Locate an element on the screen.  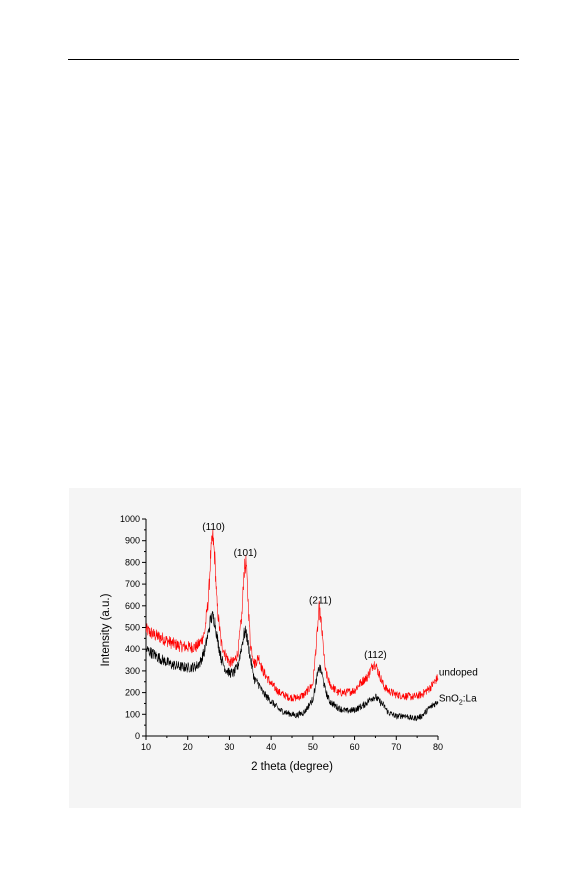
x-tick-label: 40 is located at coordinates (271, 747).